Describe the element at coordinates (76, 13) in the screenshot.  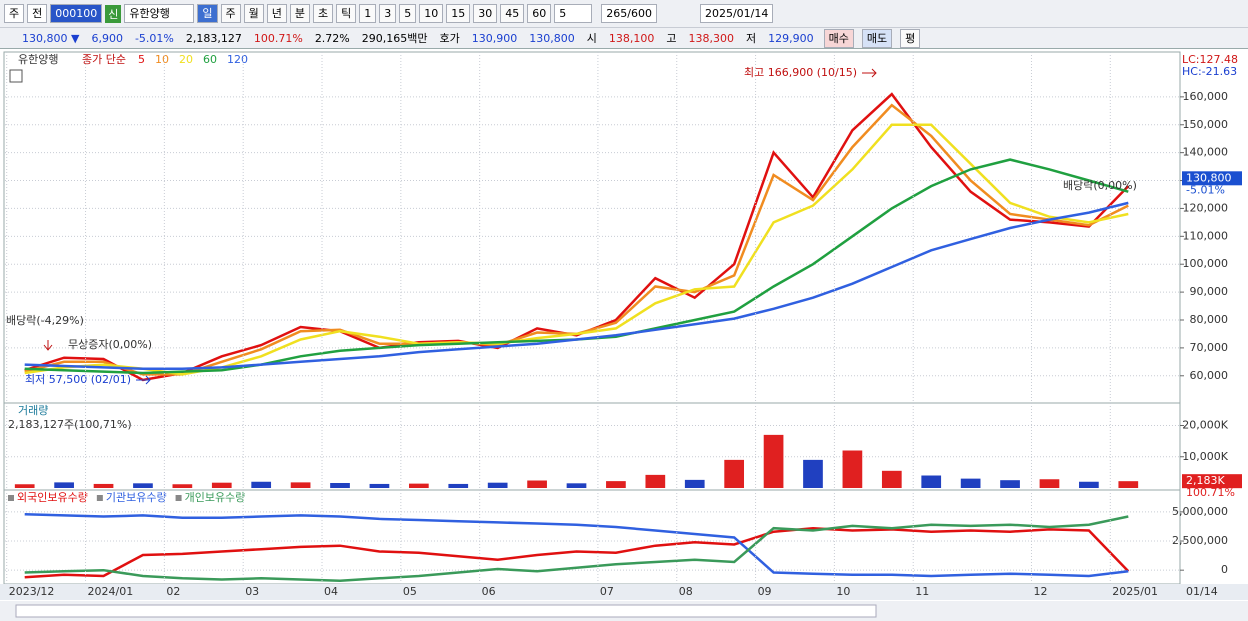
I see `stock-code-input: 000100` at that location.